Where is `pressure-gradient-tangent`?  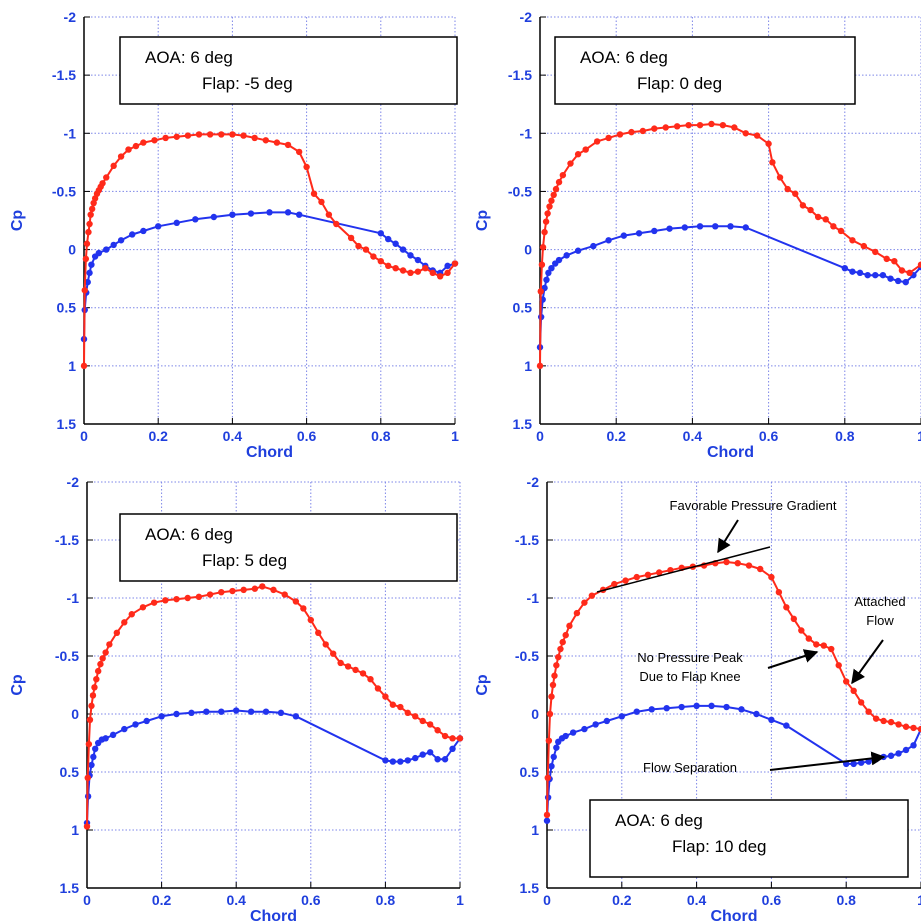 pressure-gradient-tangent is located at coordinates (683, 569).